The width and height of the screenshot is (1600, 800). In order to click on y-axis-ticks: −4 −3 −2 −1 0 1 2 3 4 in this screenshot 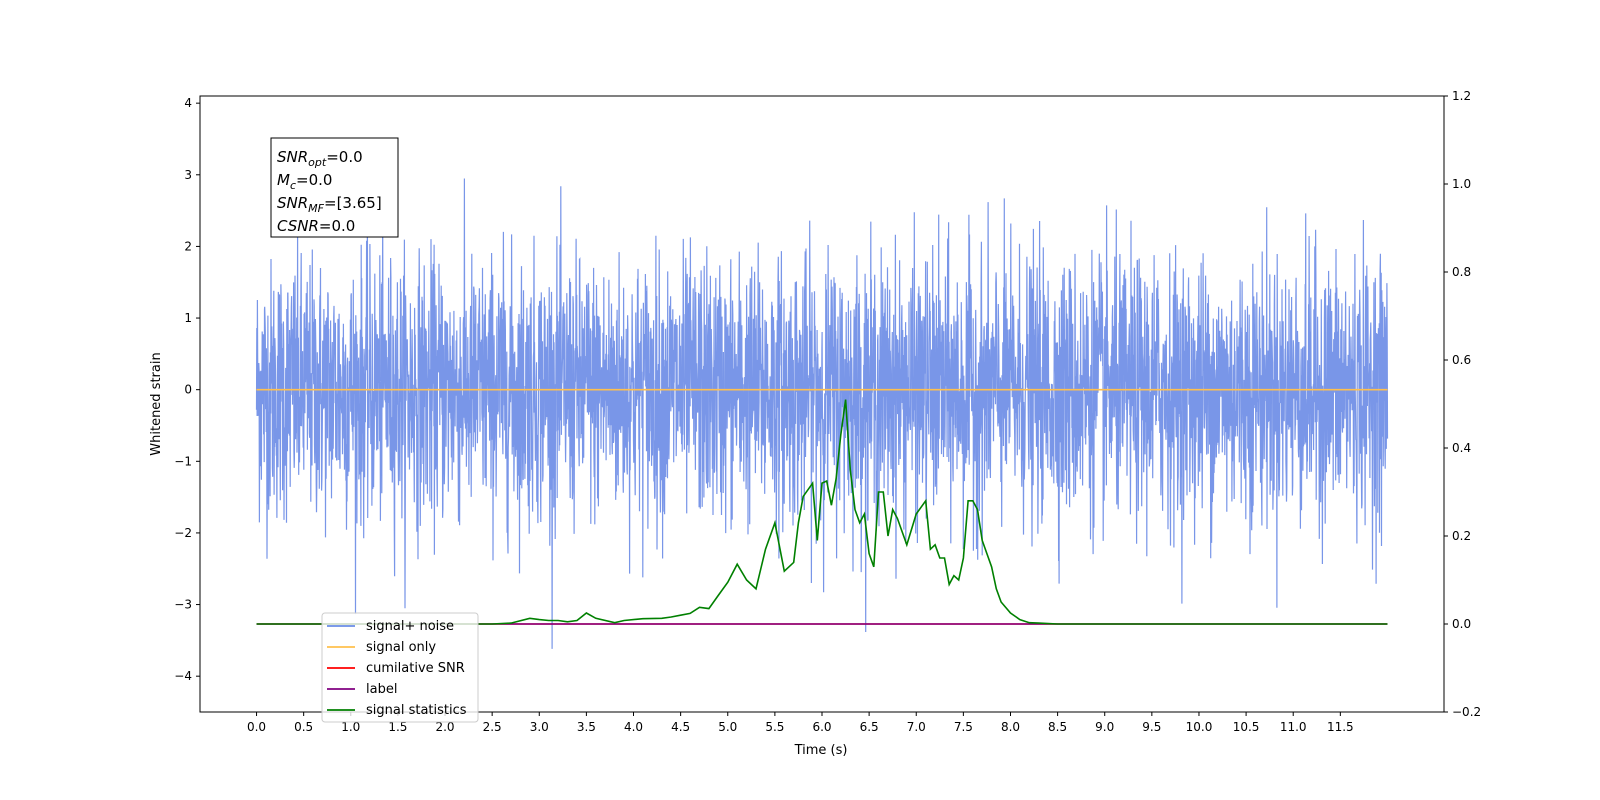, I will do `click(187, 389)`.